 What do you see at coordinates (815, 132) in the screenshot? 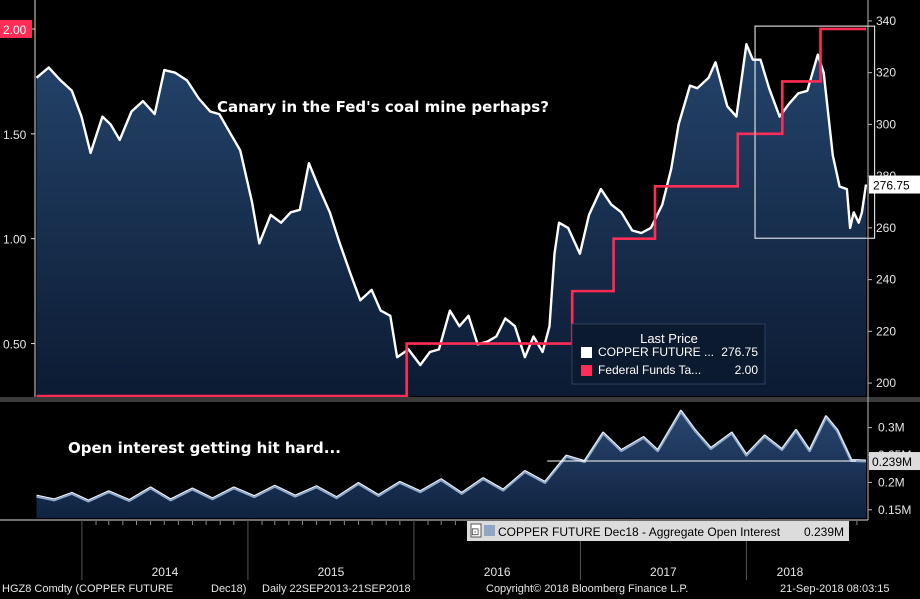
I see `highlight-box` at bounding box center [815, 132].